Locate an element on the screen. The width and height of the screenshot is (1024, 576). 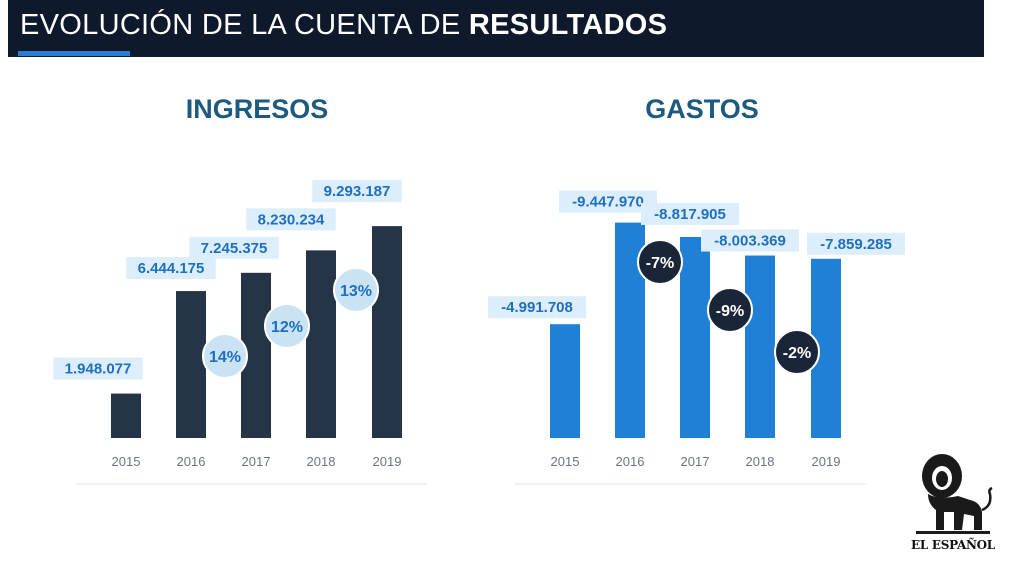
ingresos-growth-label-2: 13% is located at coordinates (356, 291).